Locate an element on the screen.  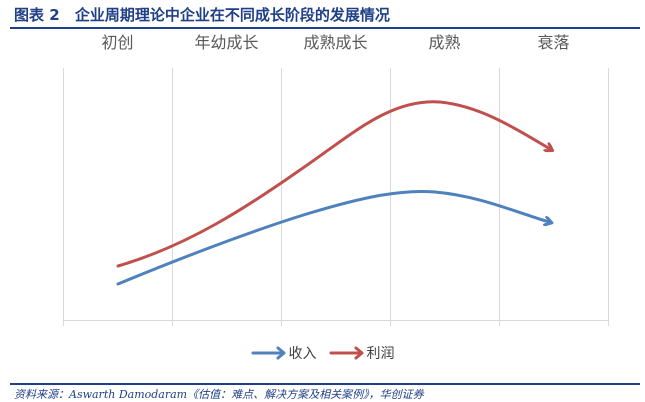
legend-item-revenue: 收入 is located at coordinates (284, 353).